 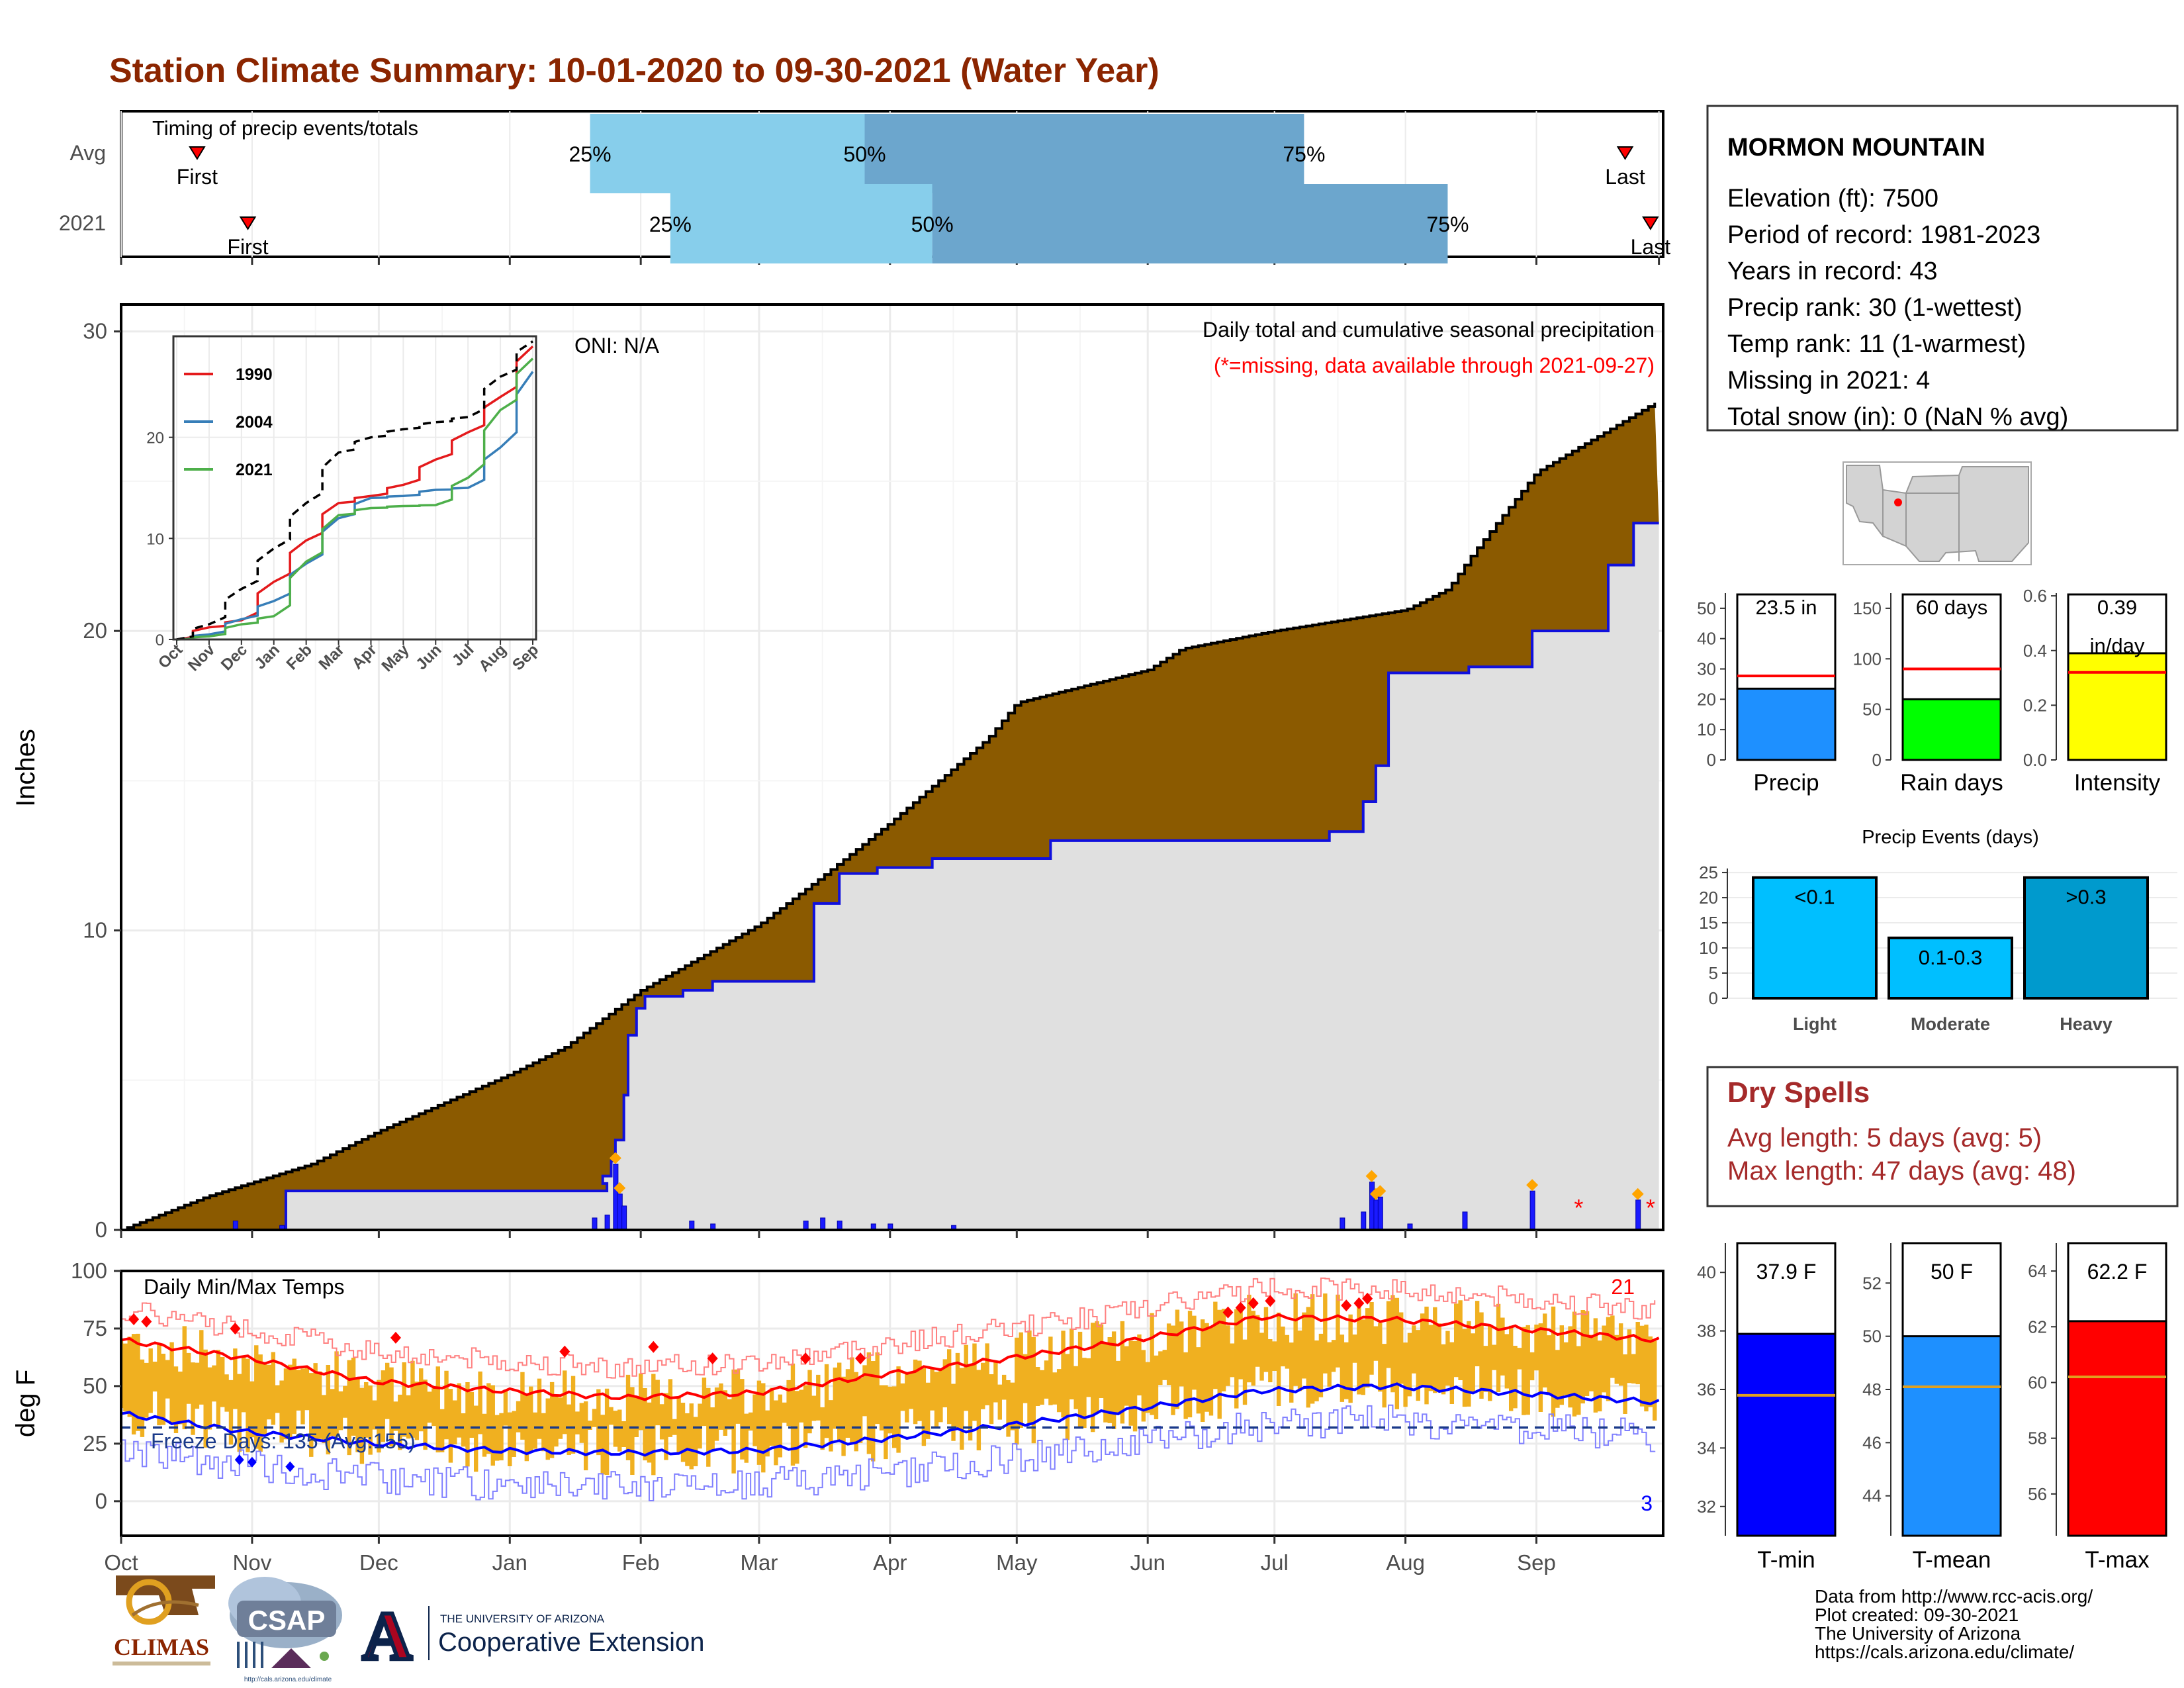 What do you see at coordinates (890, 1562) in the screenshot?
I see `month-label: Apr` at bounding box center [890, 1562].